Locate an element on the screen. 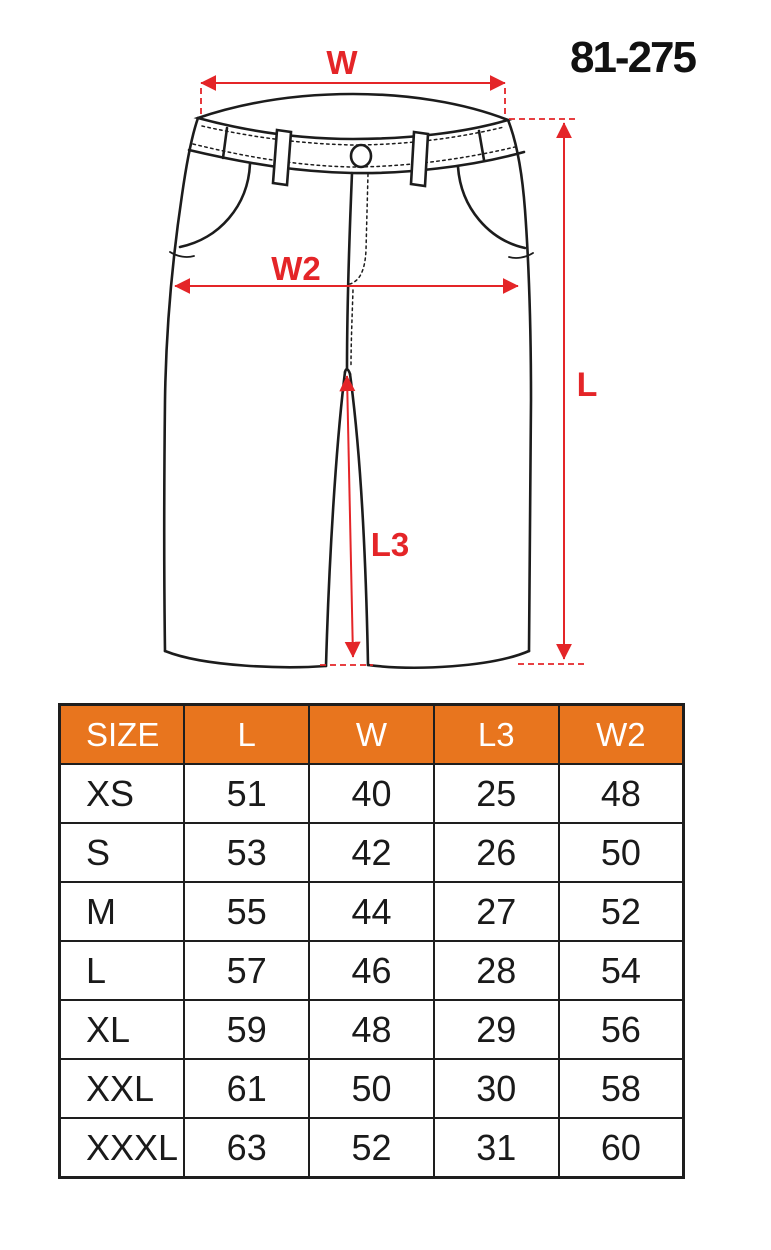 The width and height of the screenshot is (771, 1250). value-cell: 26 is located at coordinates (496, 852).